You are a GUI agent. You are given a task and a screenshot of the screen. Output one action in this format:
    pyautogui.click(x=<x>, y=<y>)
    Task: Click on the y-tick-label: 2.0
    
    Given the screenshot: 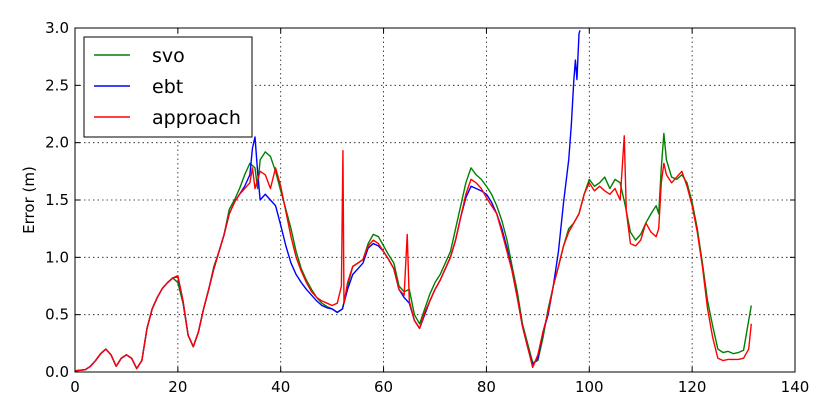 What is the action you would take?
    pyautogui.click(x=57, y=143)
    